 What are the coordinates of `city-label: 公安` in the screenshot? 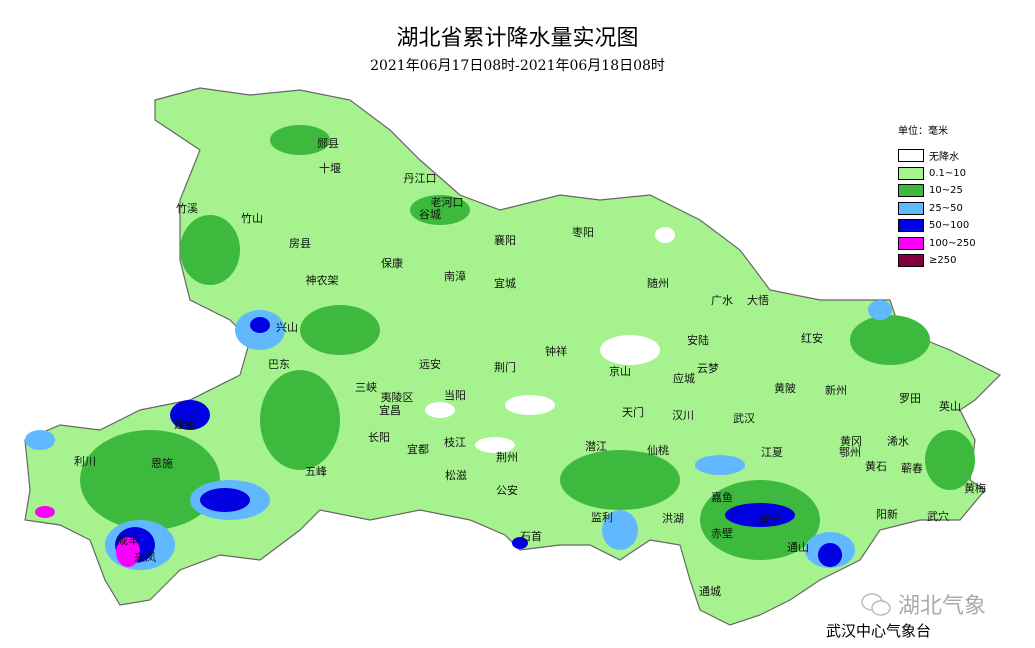 It's located at (507, 490).